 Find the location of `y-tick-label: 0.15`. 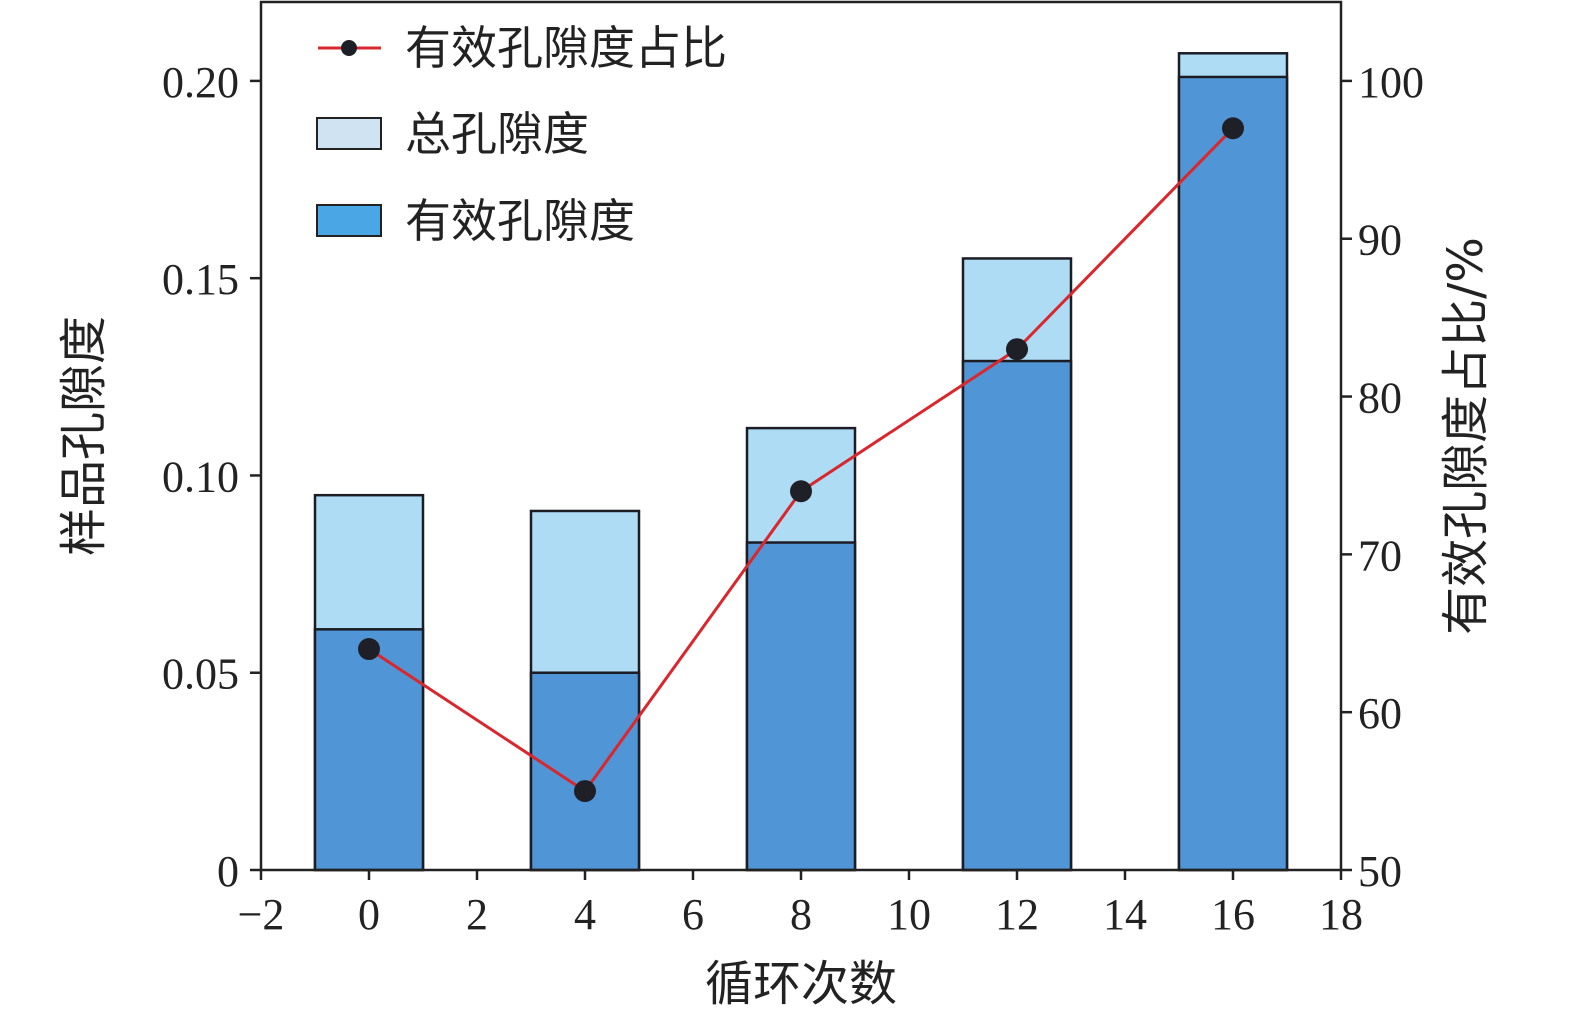

y-tick-label: 0.15 is located at coordinates (200, 279).